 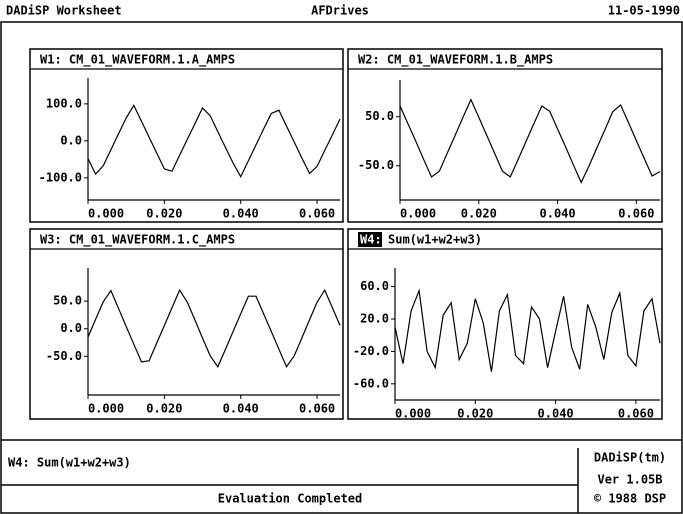 What do you see at coordinates (455, 60) in the screenshot?
I see `window-title: W2: CM_01_WAVEFORM.1.B_AMPS` at bounding box center [455, 60].